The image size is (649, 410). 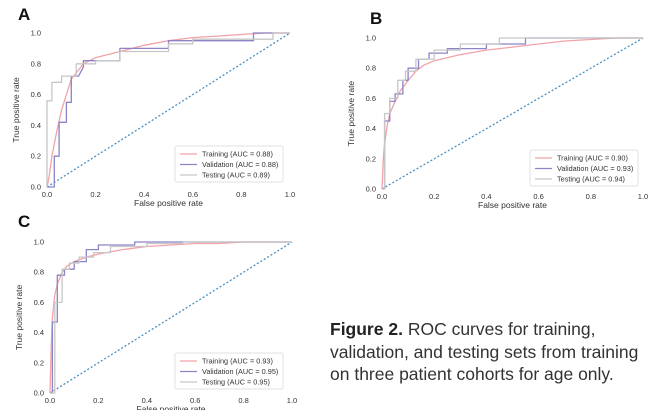 I want to click on roc-curve-validation, so click(x=168, y=110).